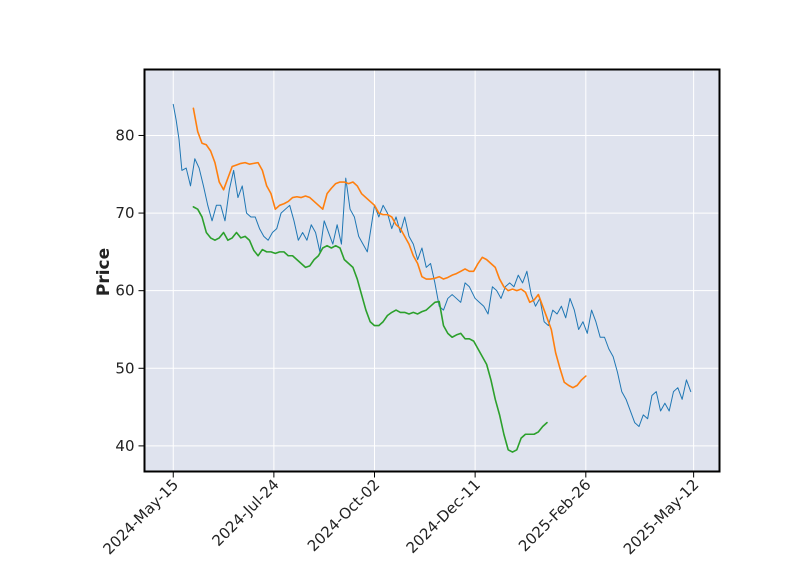 Image resolution: width=800 pixels, height=575 pixels. I want to click on x-tick-label: 2024-May-15, so click(140, 517).